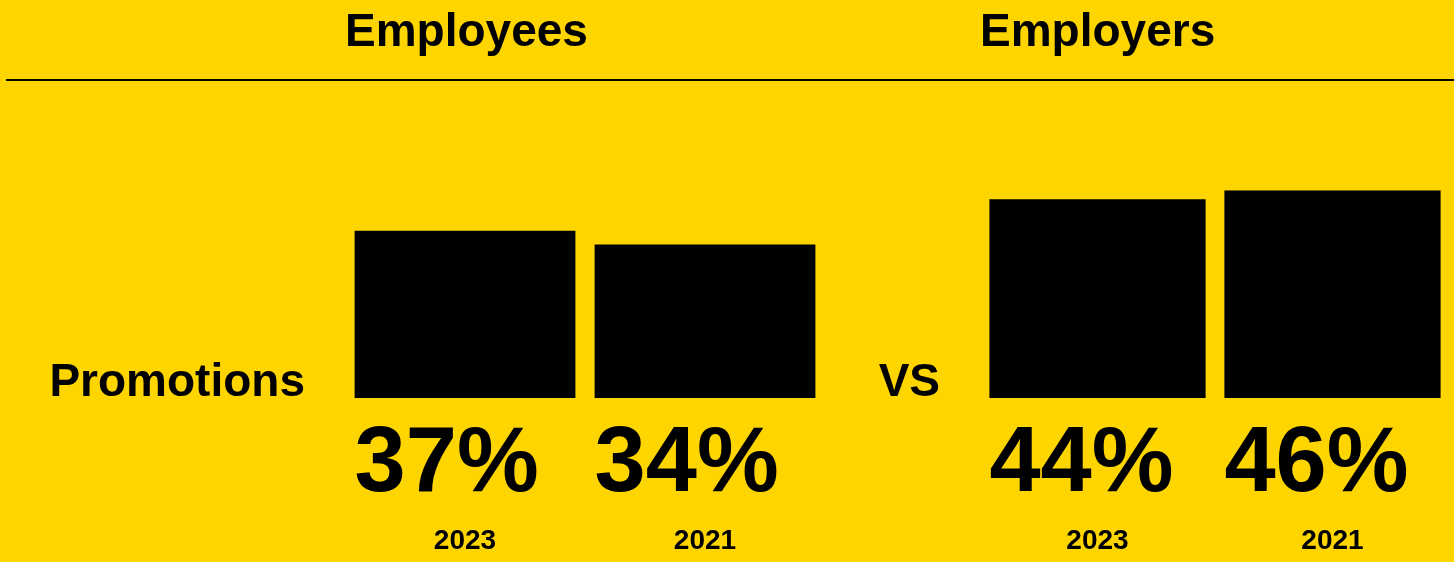  Describe the element at coordinates (909, 380) in the screenshot. I see `text: VS` at that location.